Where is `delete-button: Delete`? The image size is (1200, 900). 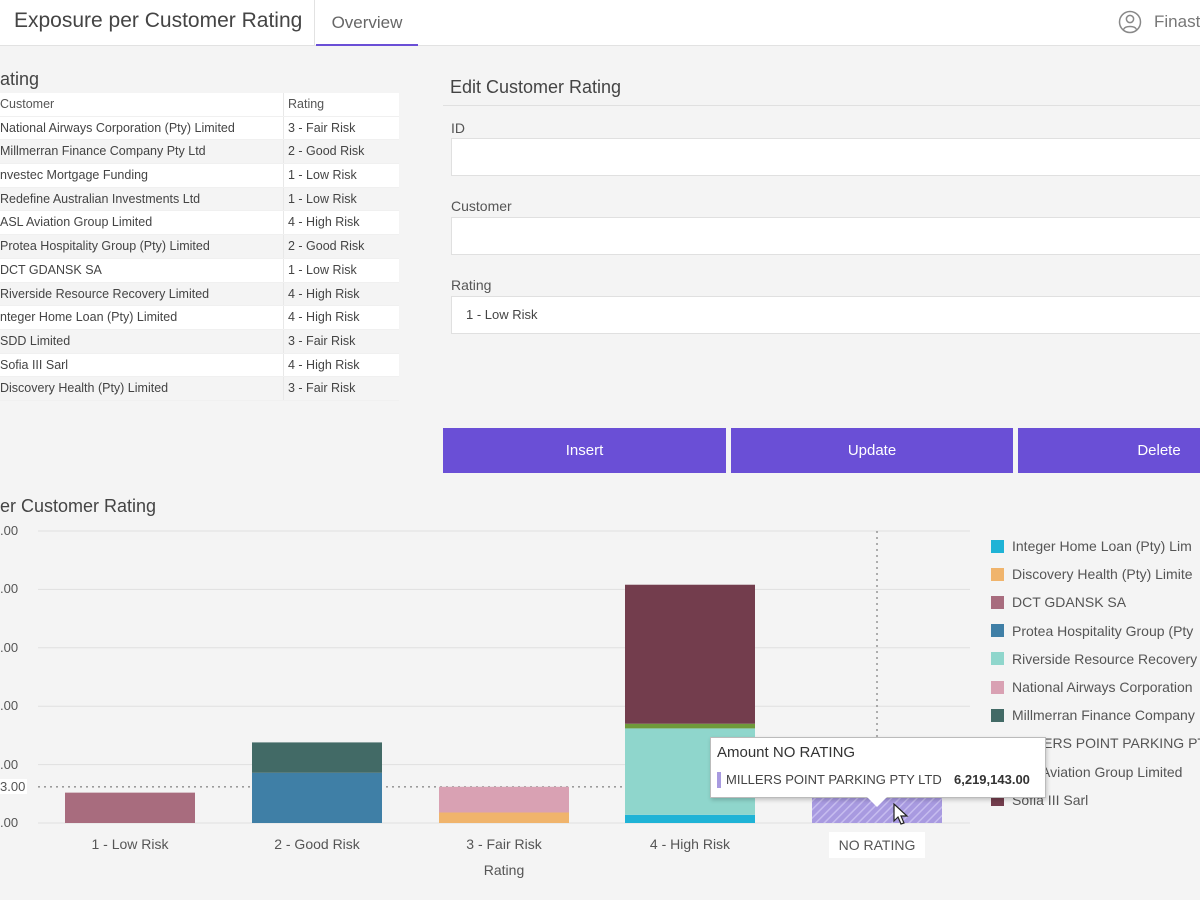 delete-button: Delete is located at coordinates (1109, 450).